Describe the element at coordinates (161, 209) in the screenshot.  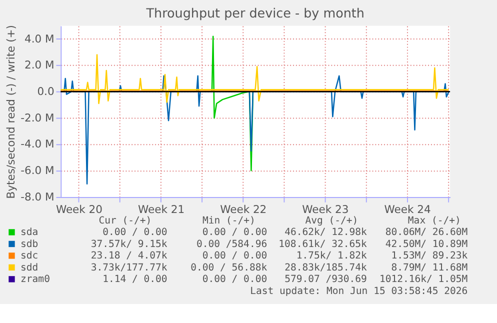
I see `x-tick-label: Week 21` at that location.